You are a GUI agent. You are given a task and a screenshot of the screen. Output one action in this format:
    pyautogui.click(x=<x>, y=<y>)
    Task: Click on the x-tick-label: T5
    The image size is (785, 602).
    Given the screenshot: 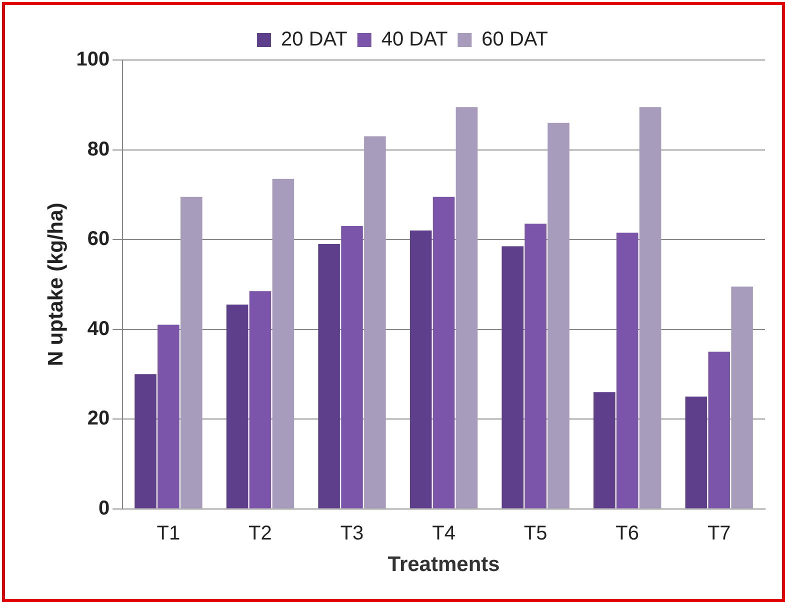 What is the action you would take?
    pyautogui.click(x=536, y=533)
    